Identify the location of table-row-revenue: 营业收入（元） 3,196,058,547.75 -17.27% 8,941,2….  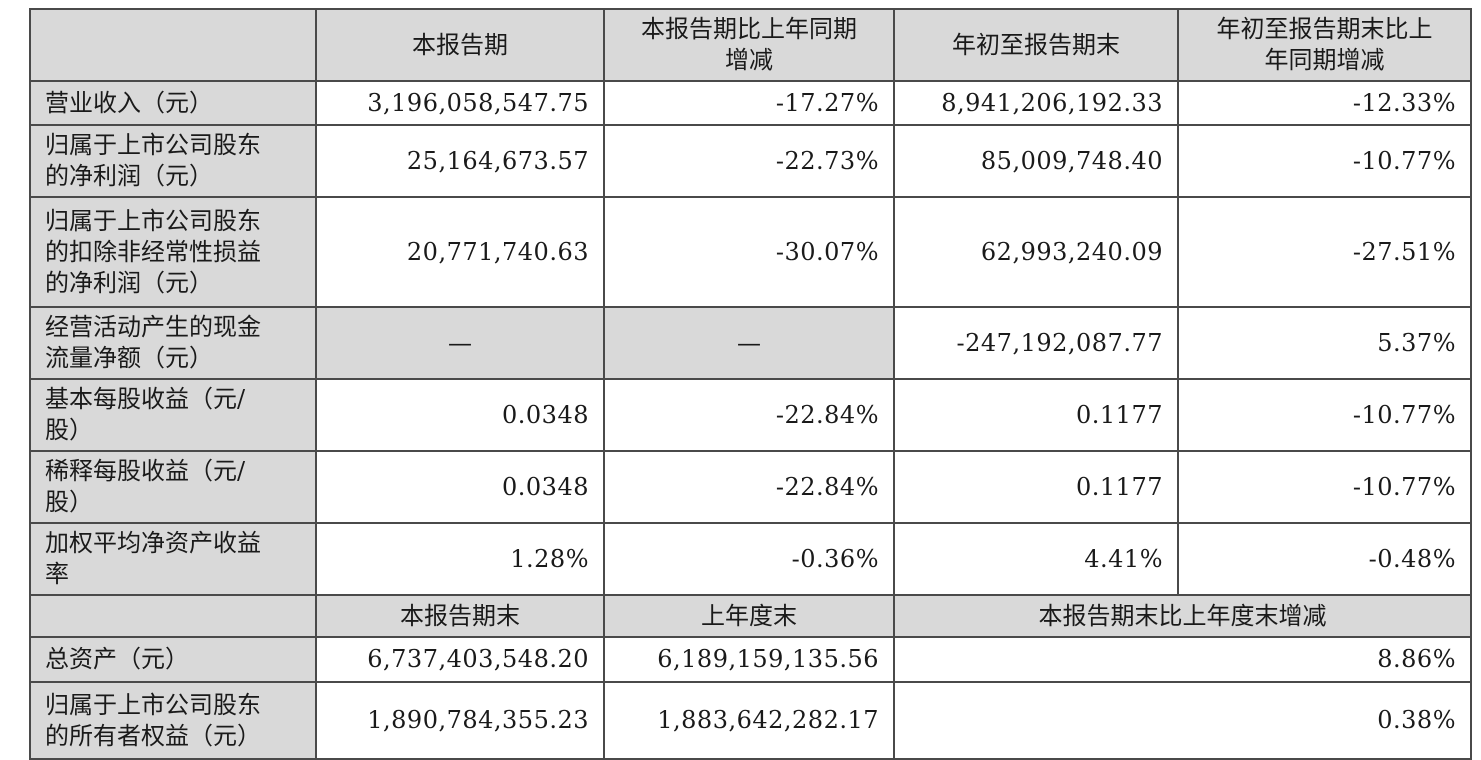
(750, 103).